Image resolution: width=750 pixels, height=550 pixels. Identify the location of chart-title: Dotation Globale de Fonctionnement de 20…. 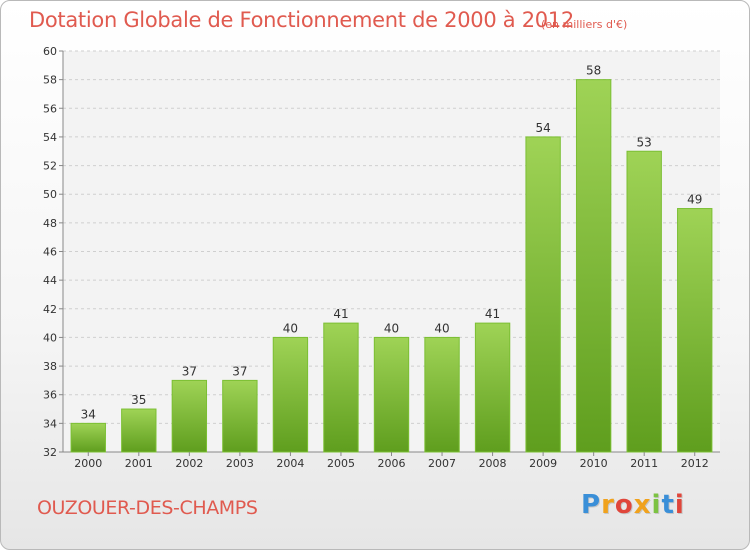
(301, 20).